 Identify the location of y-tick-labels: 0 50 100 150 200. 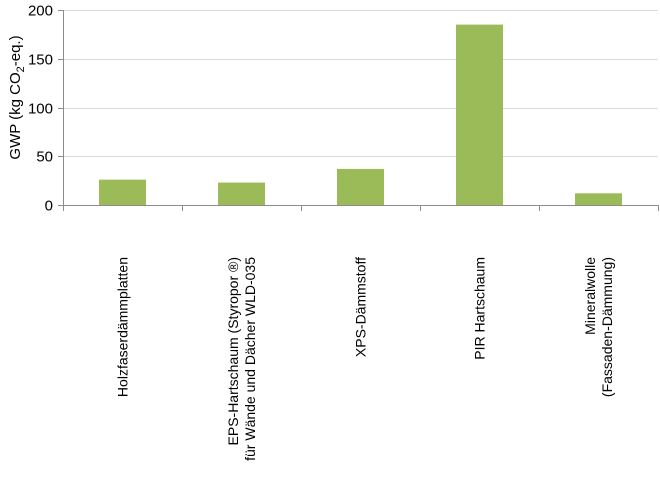
(40, 109).